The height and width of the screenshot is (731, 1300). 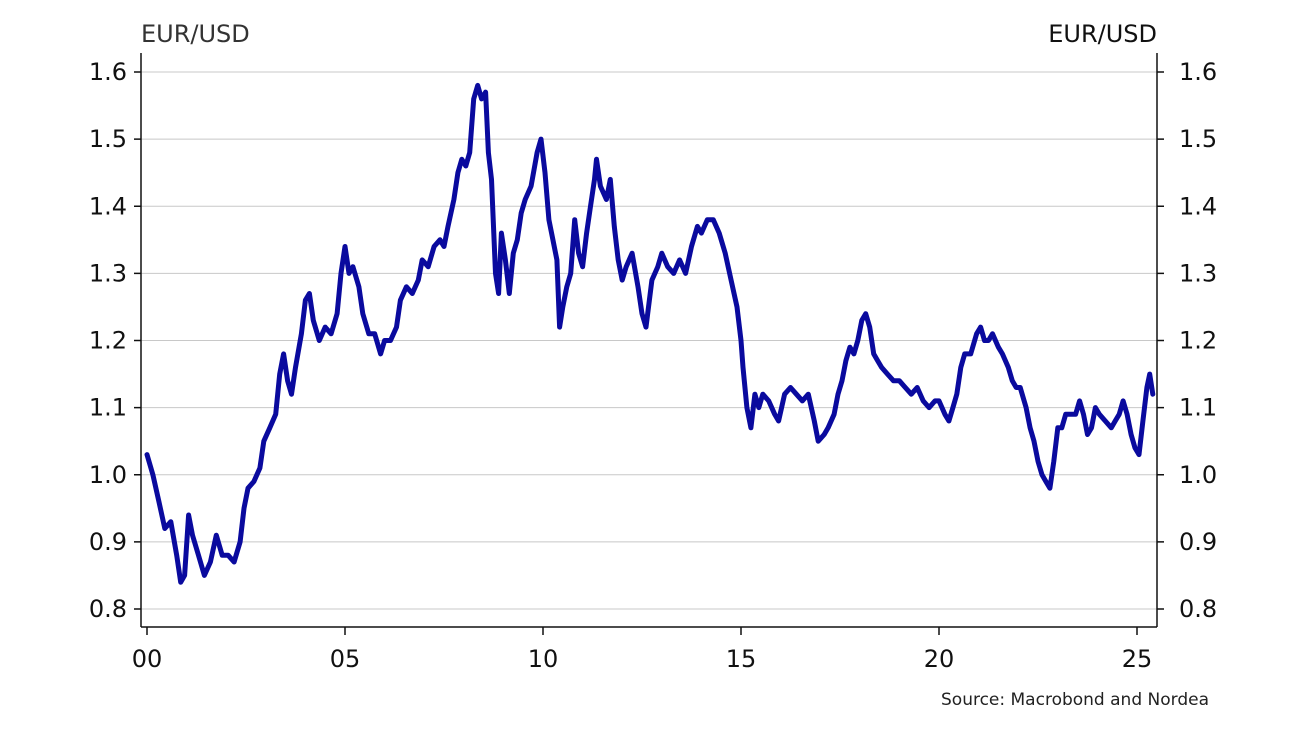 I want to click on right-axis-title: EUR/USD, so click(x=1102, y=34).